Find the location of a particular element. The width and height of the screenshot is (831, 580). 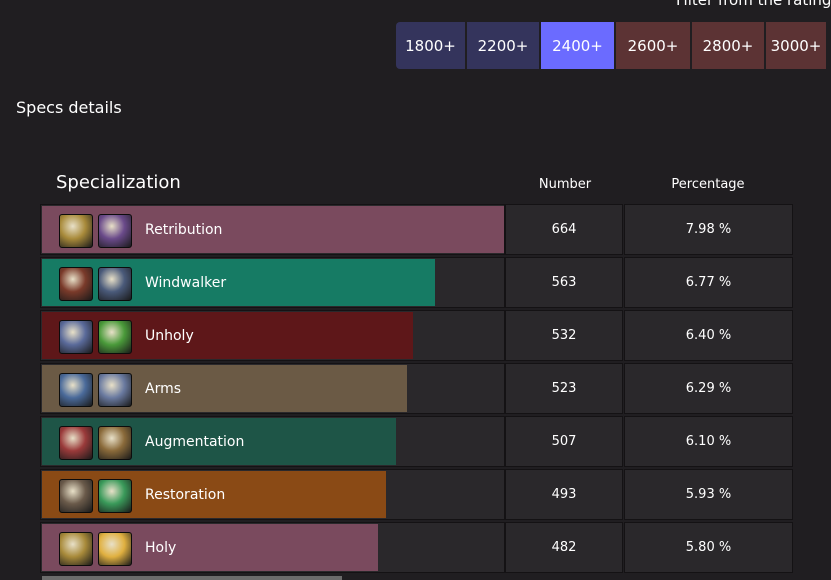

spec-name: Augmentation is located at coordinates (195, 442).